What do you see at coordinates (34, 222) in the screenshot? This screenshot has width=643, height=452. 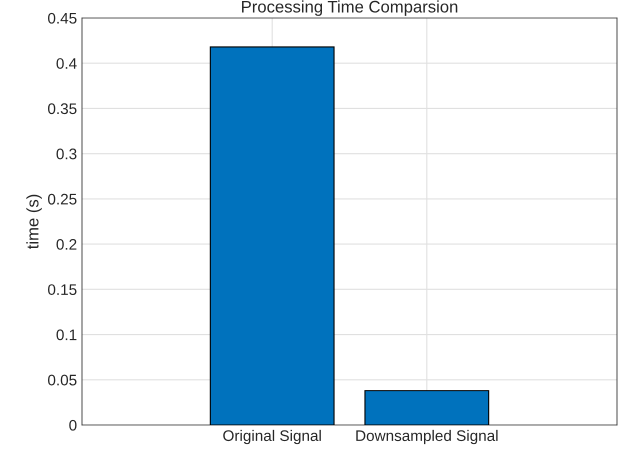 I see `y-axis-title: time (s)` at bounding box center [34, 222].